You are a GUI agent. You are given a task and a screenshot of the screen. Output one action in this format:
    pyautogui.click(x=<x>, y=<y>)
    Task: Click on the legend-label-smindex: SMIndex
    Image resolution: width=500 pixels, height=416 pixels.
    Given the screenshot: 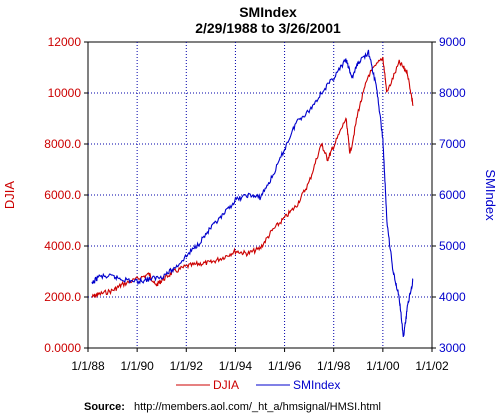 What is the action you would take?
    pyautogui.click(x=316, y=385)
    